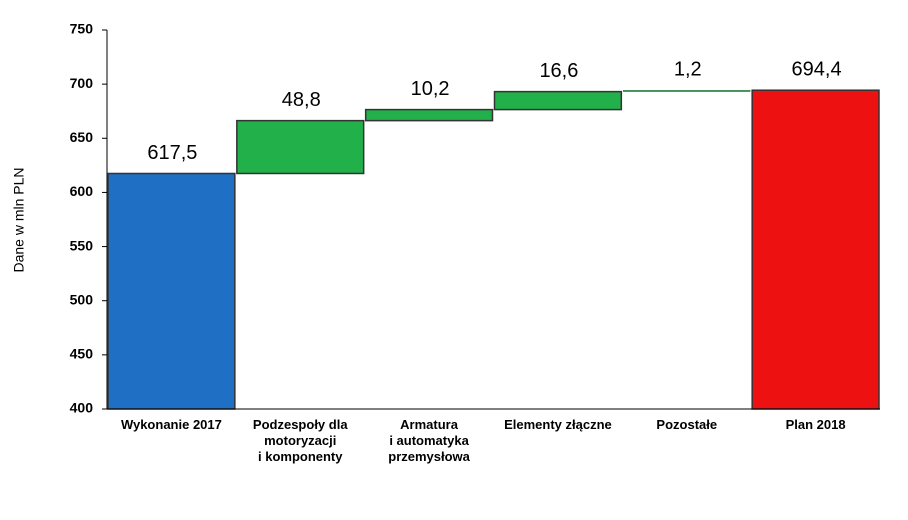 The height and width of the screenshot is (520, 908). I want to click on x-tick-label: Armatura i automatyka przemysłowa, so click(429, 440).